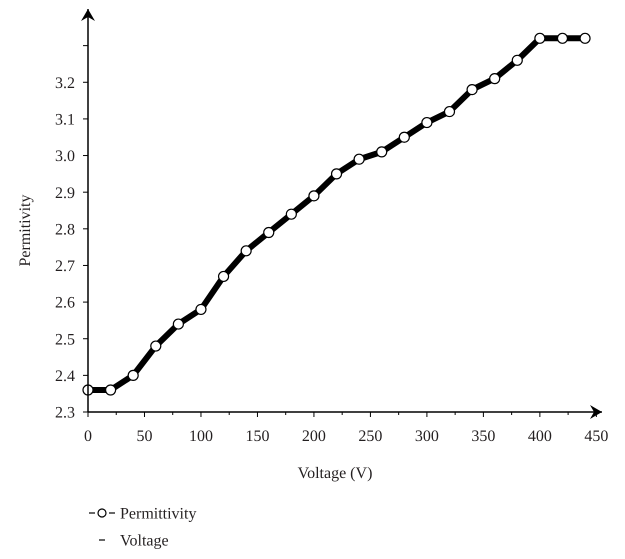 The image size is (625, 559). I want to click on x-tick-label: 350, so click(483, 436).